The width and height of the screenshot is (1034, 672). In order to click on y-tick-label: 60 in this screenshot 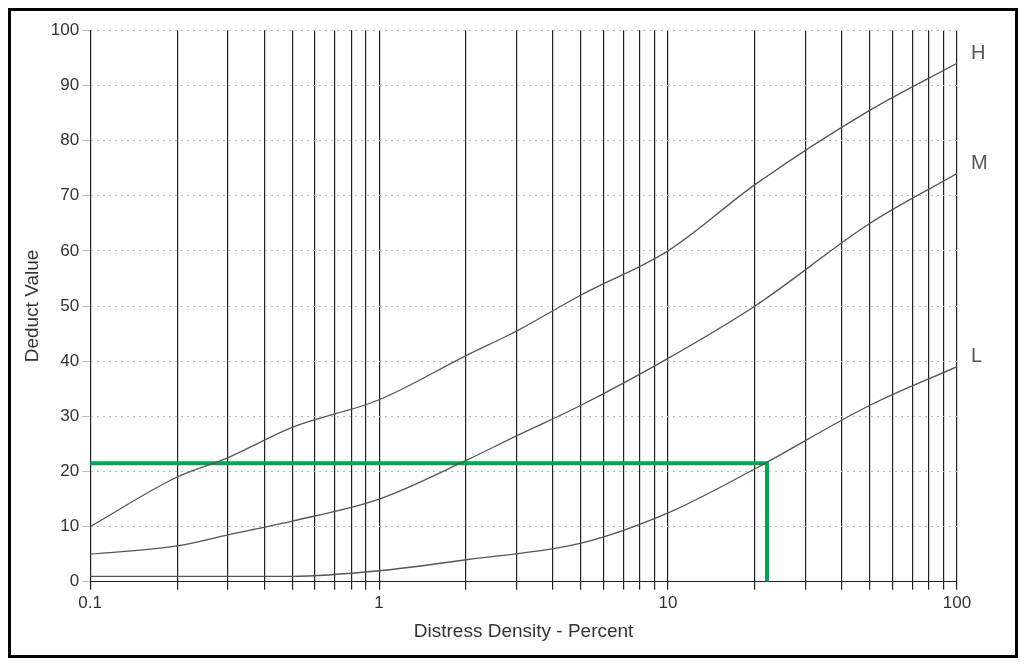, I will do `click(70, 250)`.